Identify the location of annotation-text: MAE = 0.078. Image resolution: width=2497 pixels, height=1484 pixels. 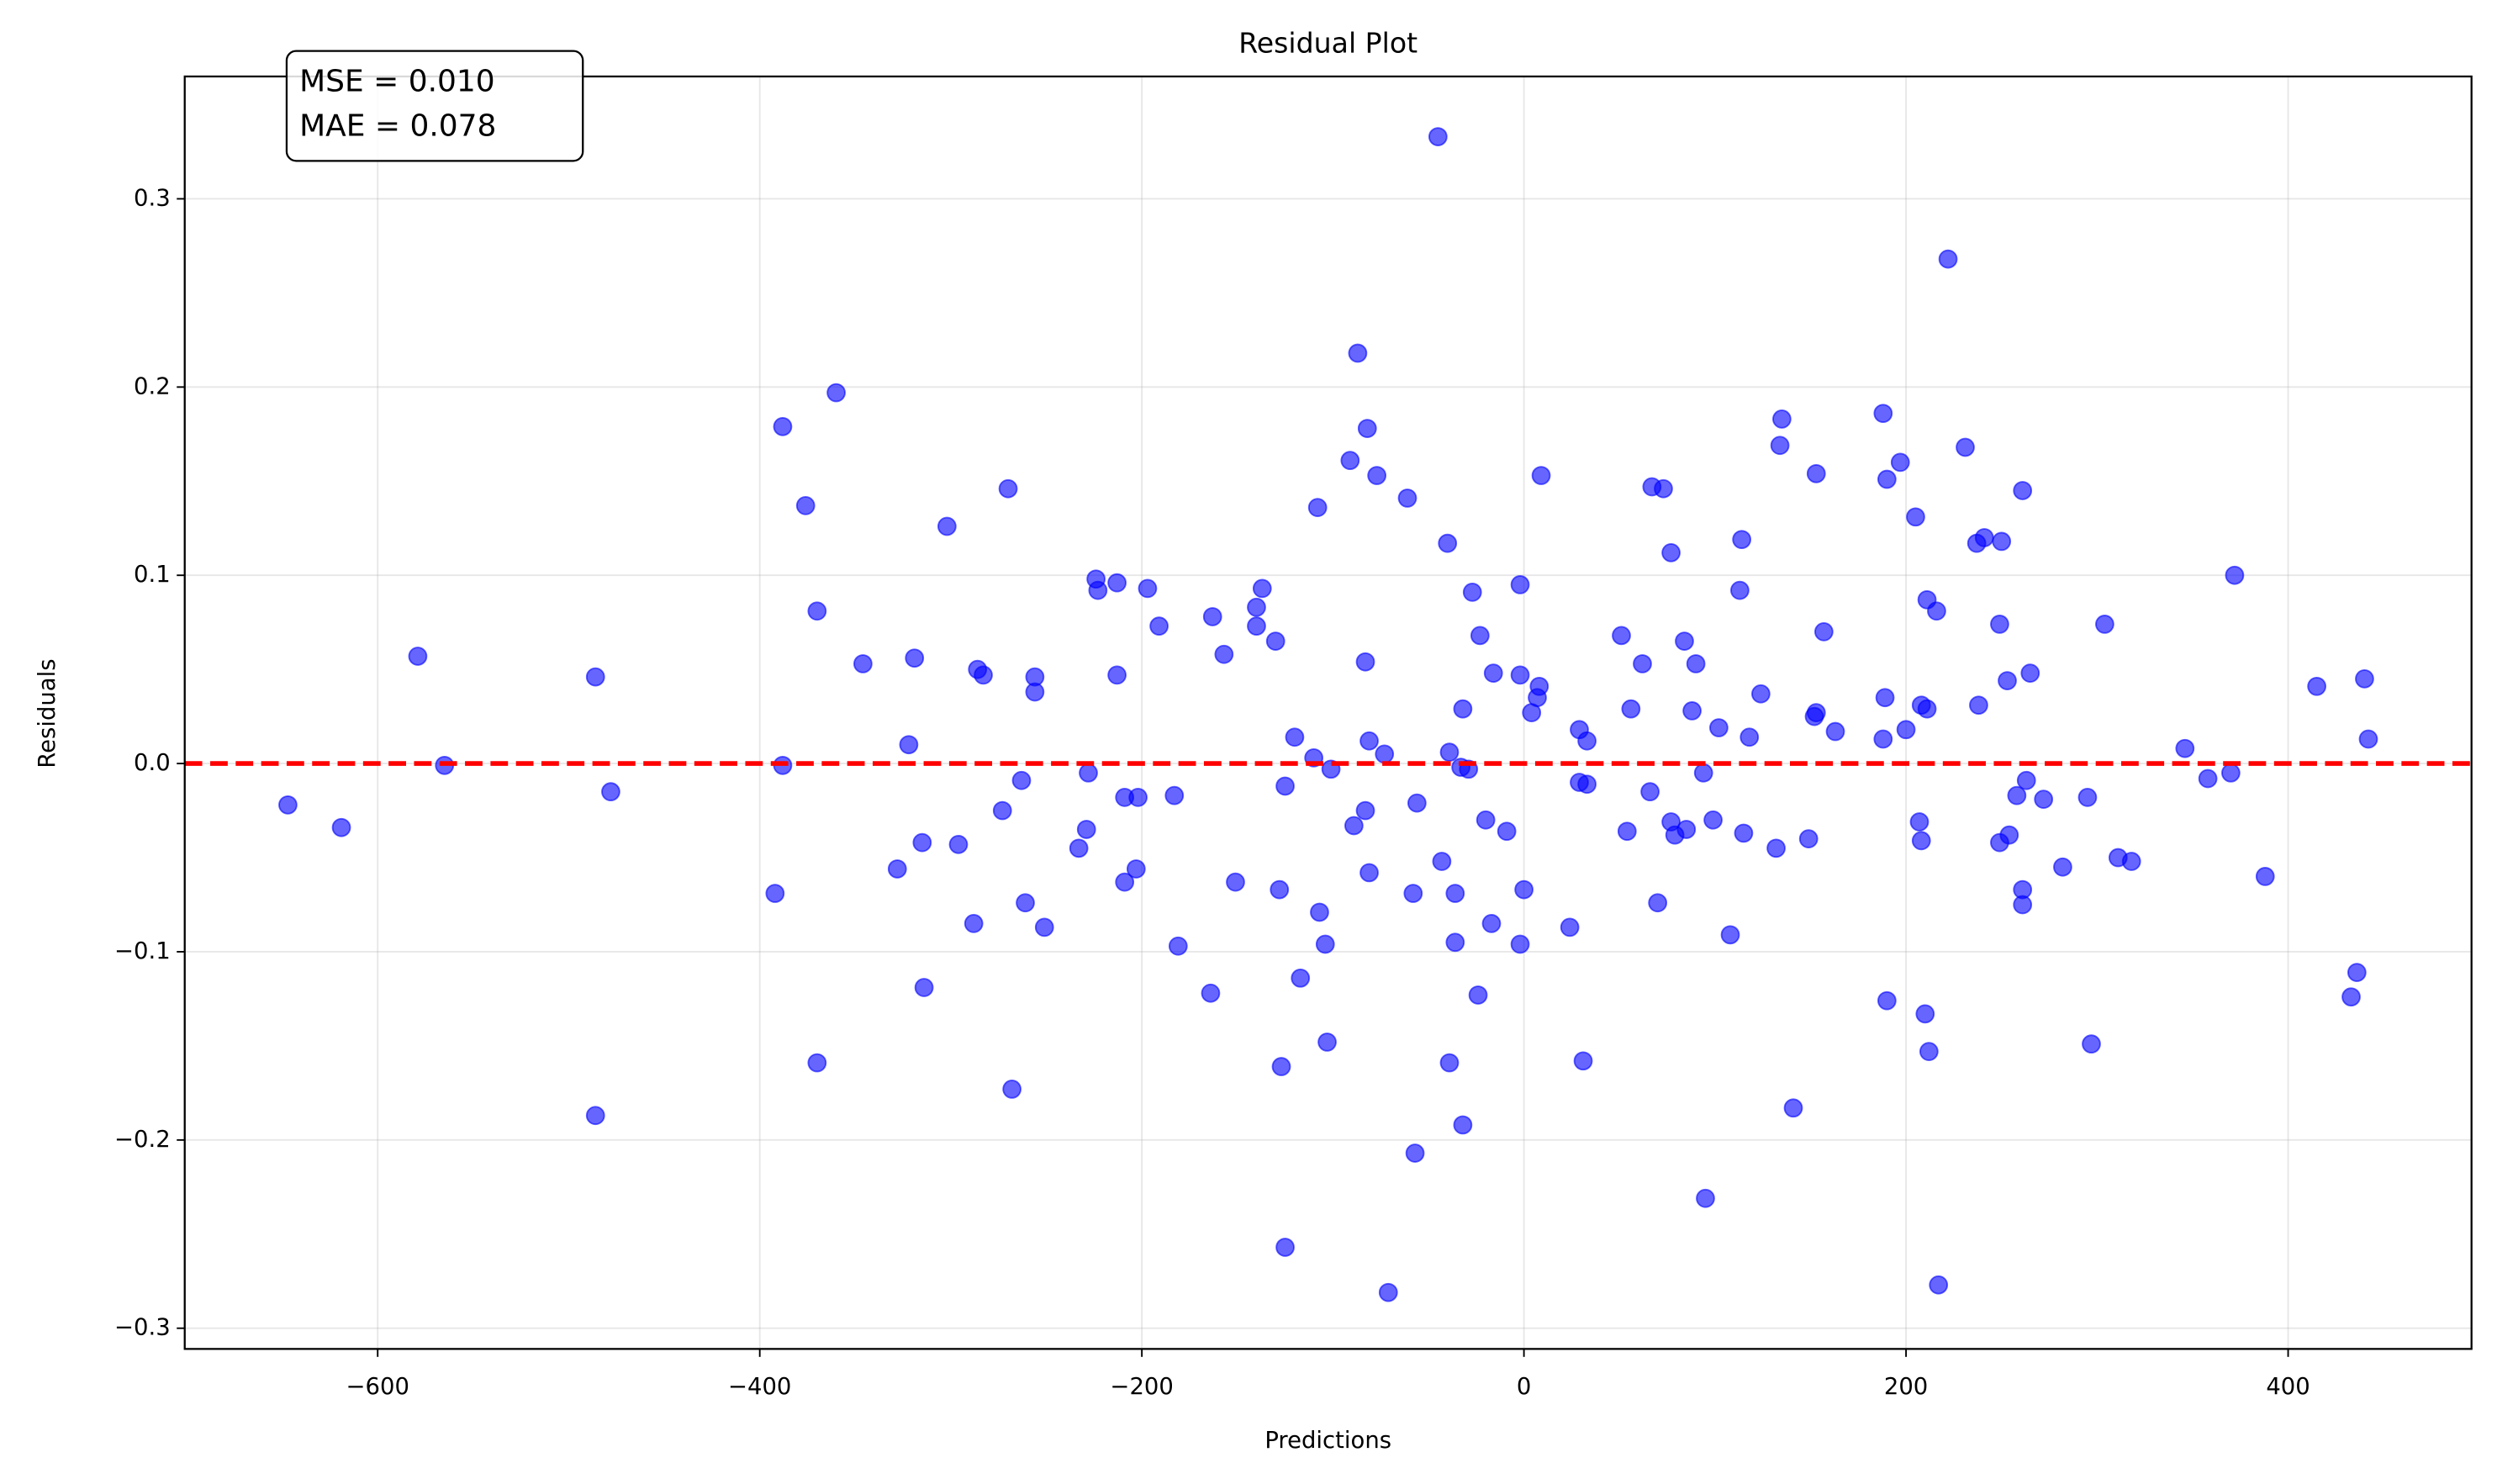
(397, 126).